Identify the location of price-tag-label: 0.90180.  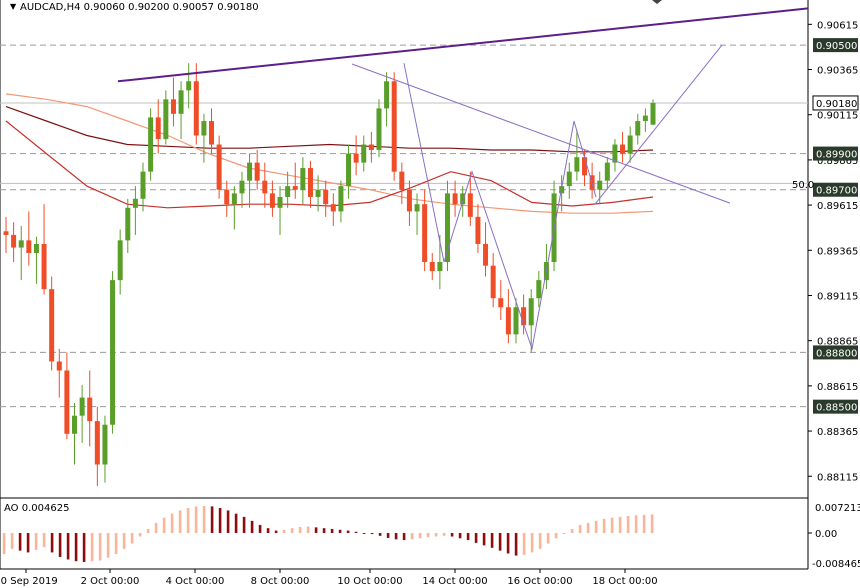
(836, 104).